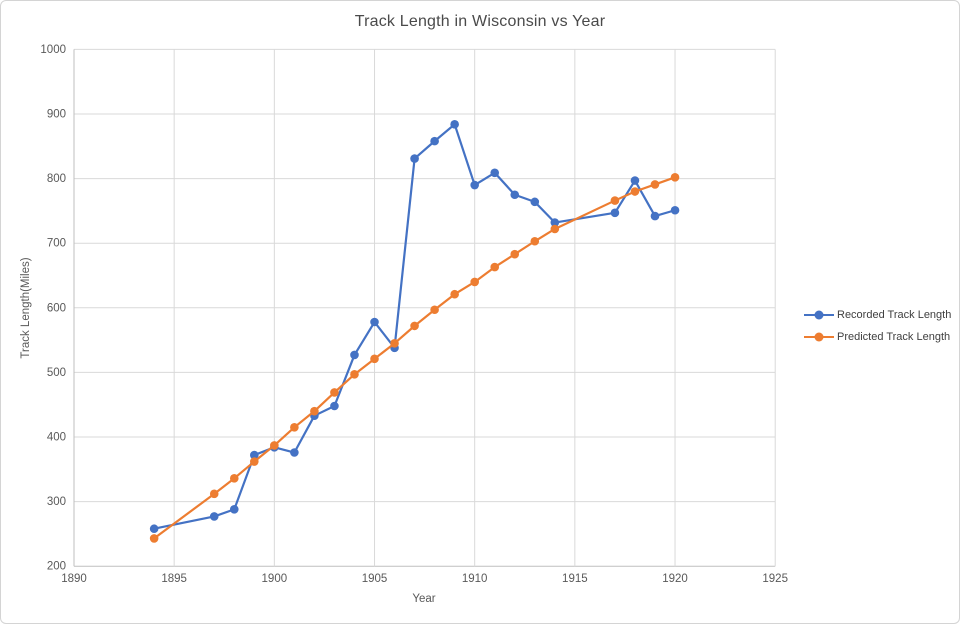 Image resolution: width=960 pixels, height=624 pixels. What do you see at coordinates (775, 579) in the screenshot?
I see `x-tick-label: 1925` at bounding box center [775, 579].